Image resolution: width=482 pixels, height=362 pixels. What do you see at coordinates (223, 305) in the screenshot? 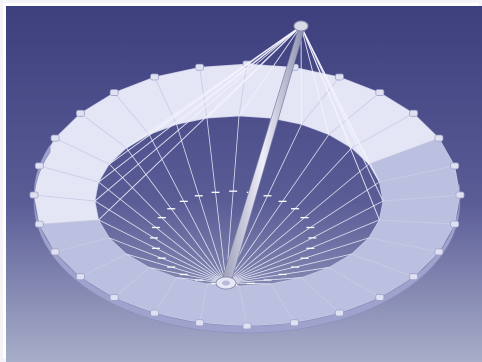
I see `reflector-panel` at bounding box center [223, 305].